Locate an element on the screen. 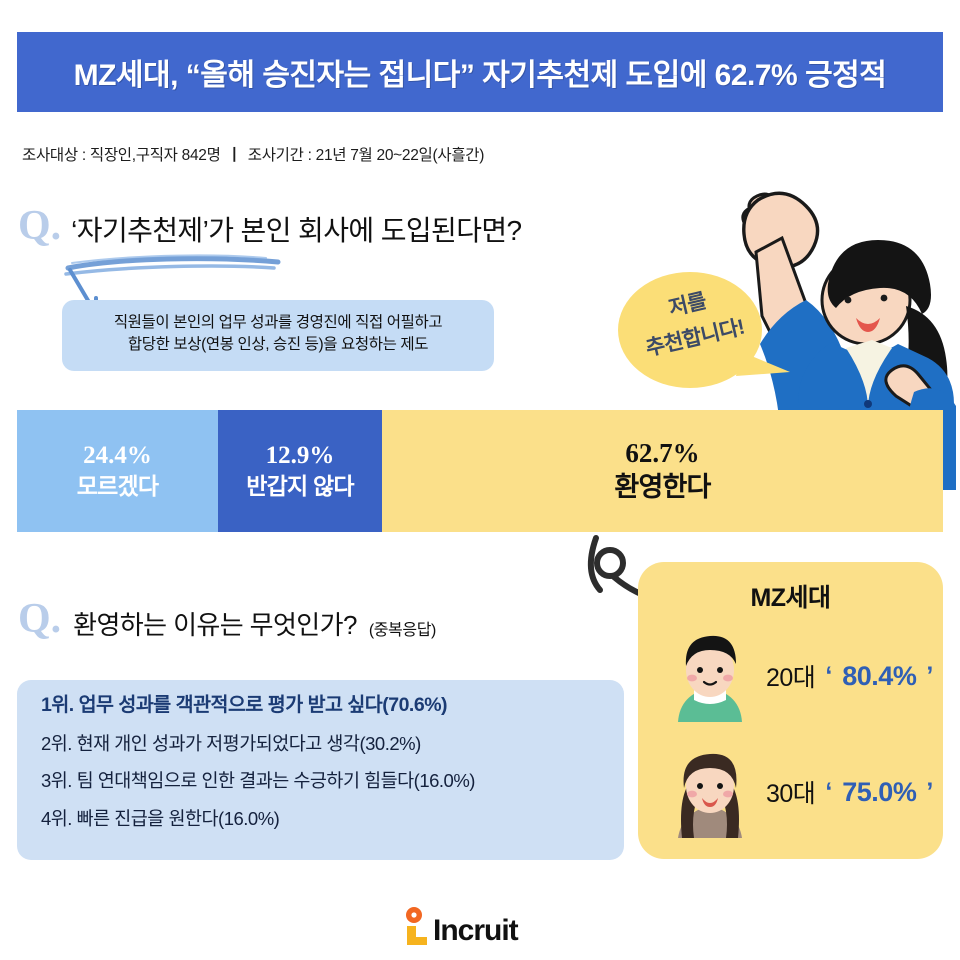  bar-segment-positive: 62.7% 환영한다 is located at coordinates (662, 471).